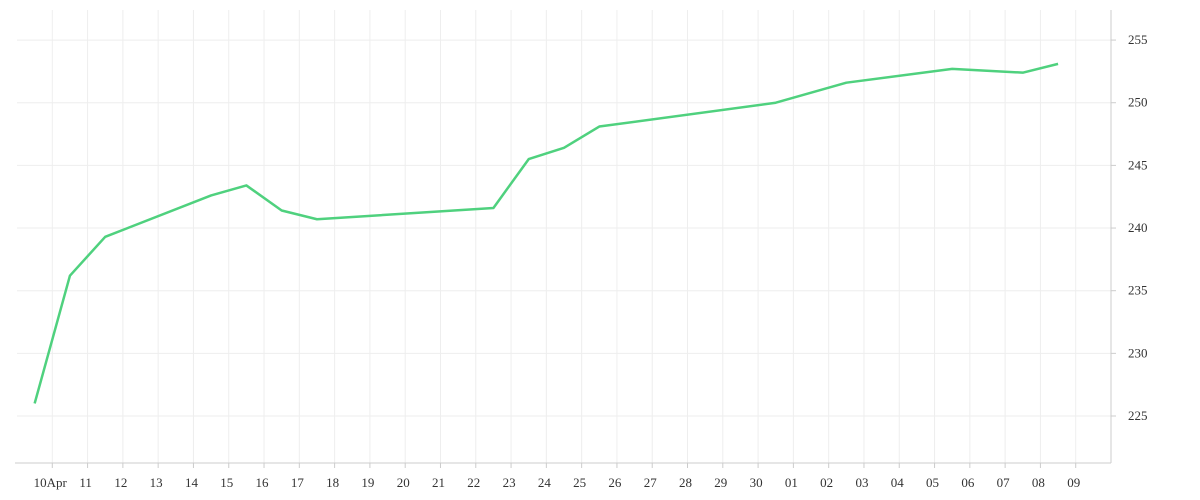 The height and width of the screenshot is (500, 1200). What do you see at coordinates (756, 482) in the screenshot?
I see `x-tick-label: 30` at bounding box center [756, 482].